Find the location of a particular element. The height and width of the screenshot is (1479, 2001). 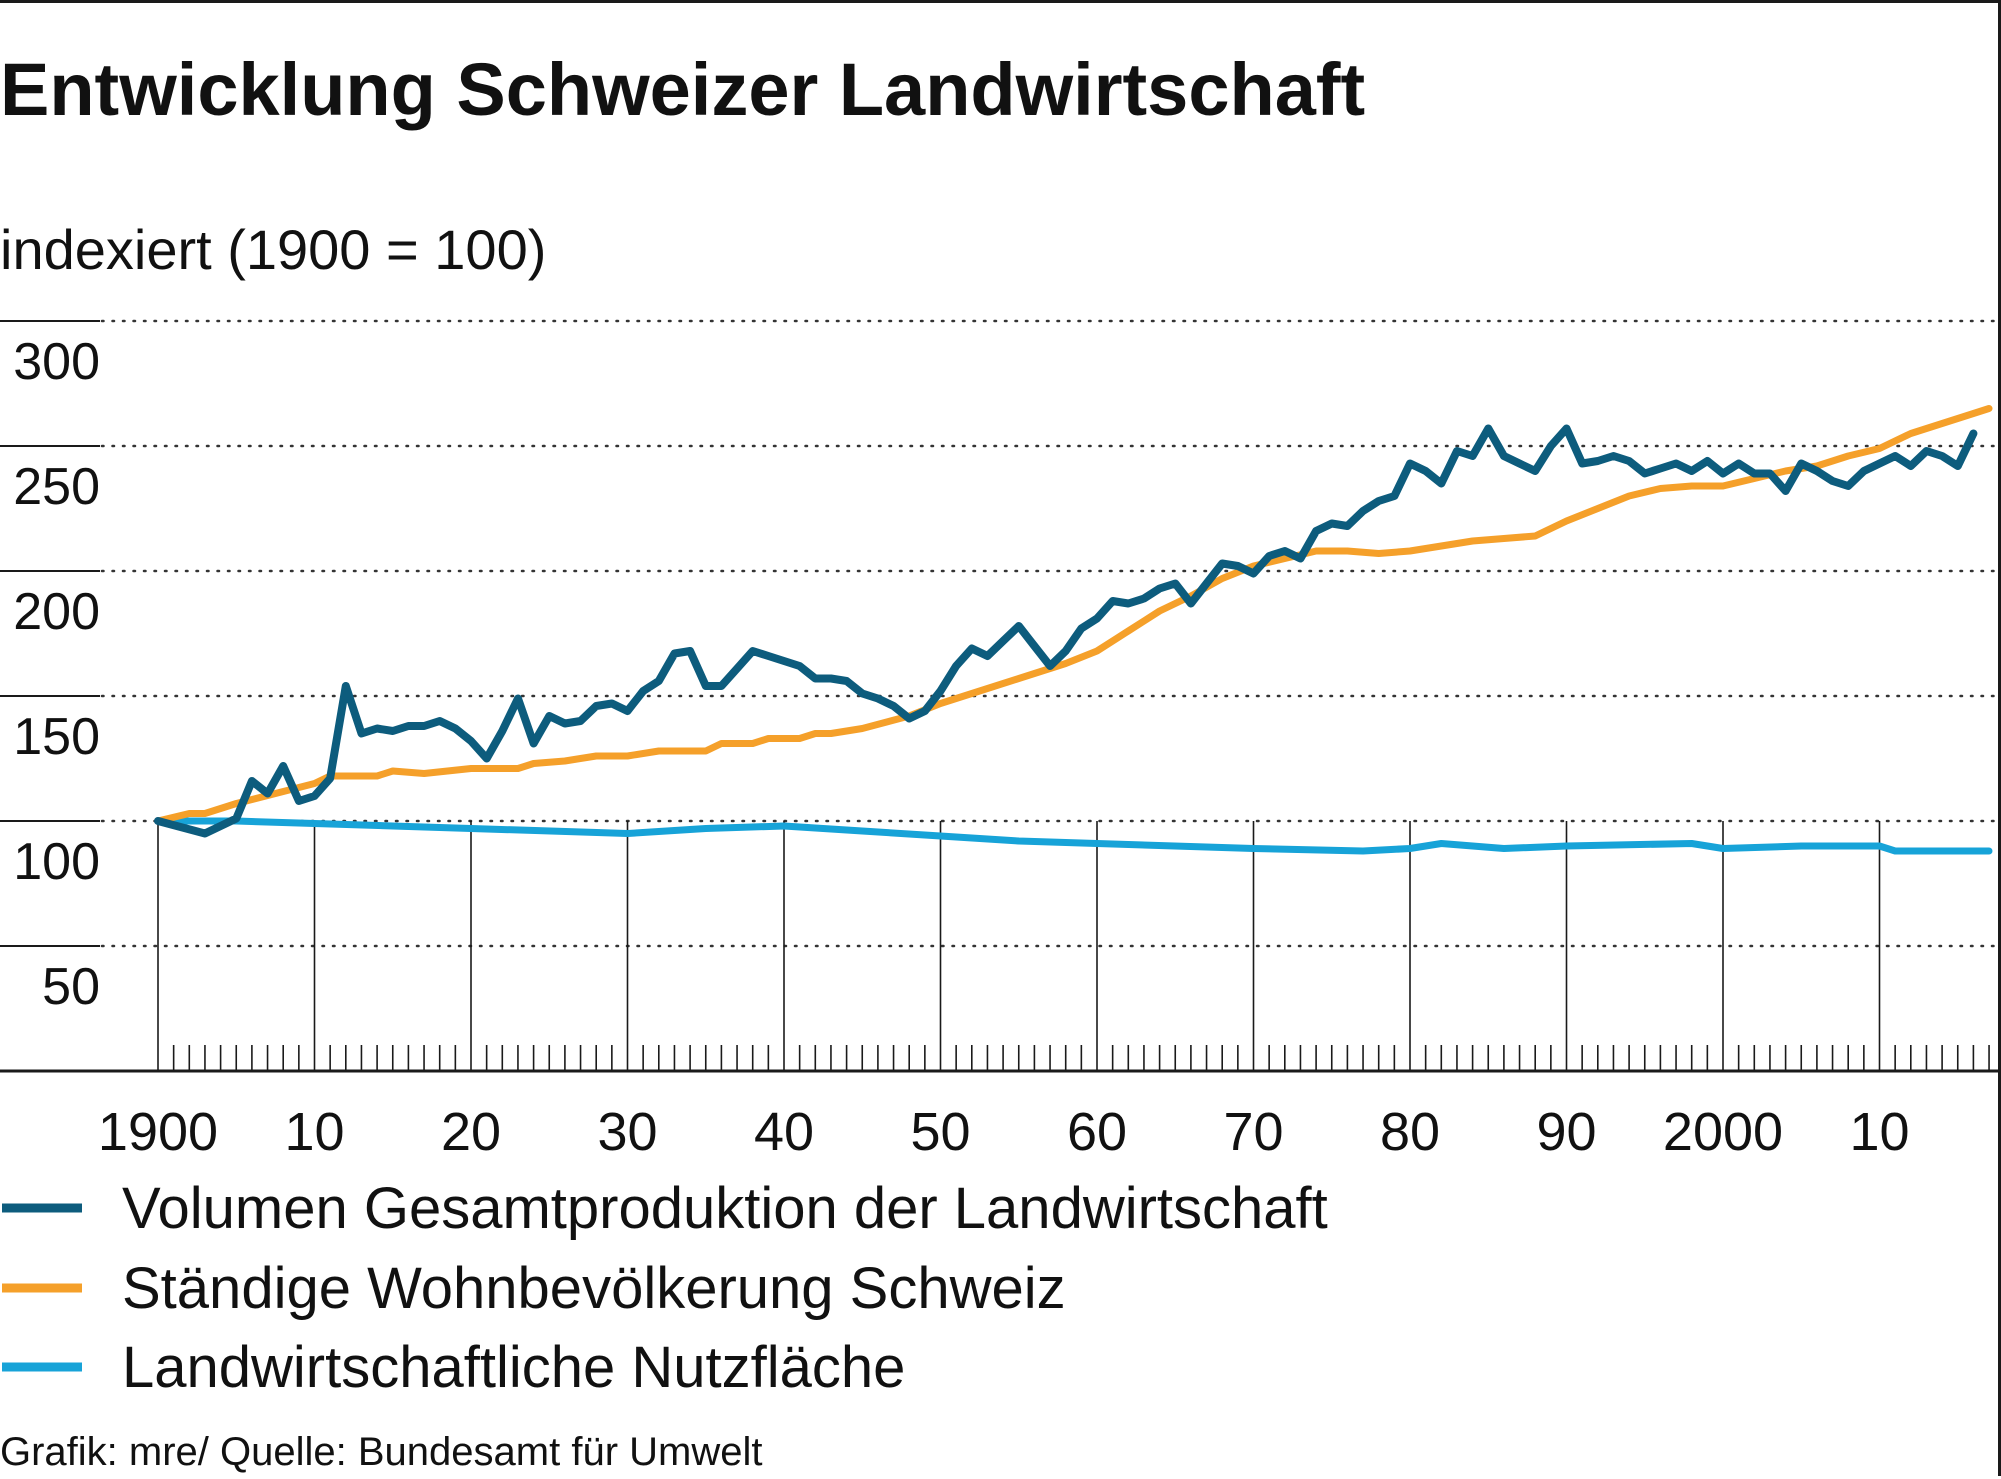

x-axis-minor-ticks is located at coordinates (1081, 1058).